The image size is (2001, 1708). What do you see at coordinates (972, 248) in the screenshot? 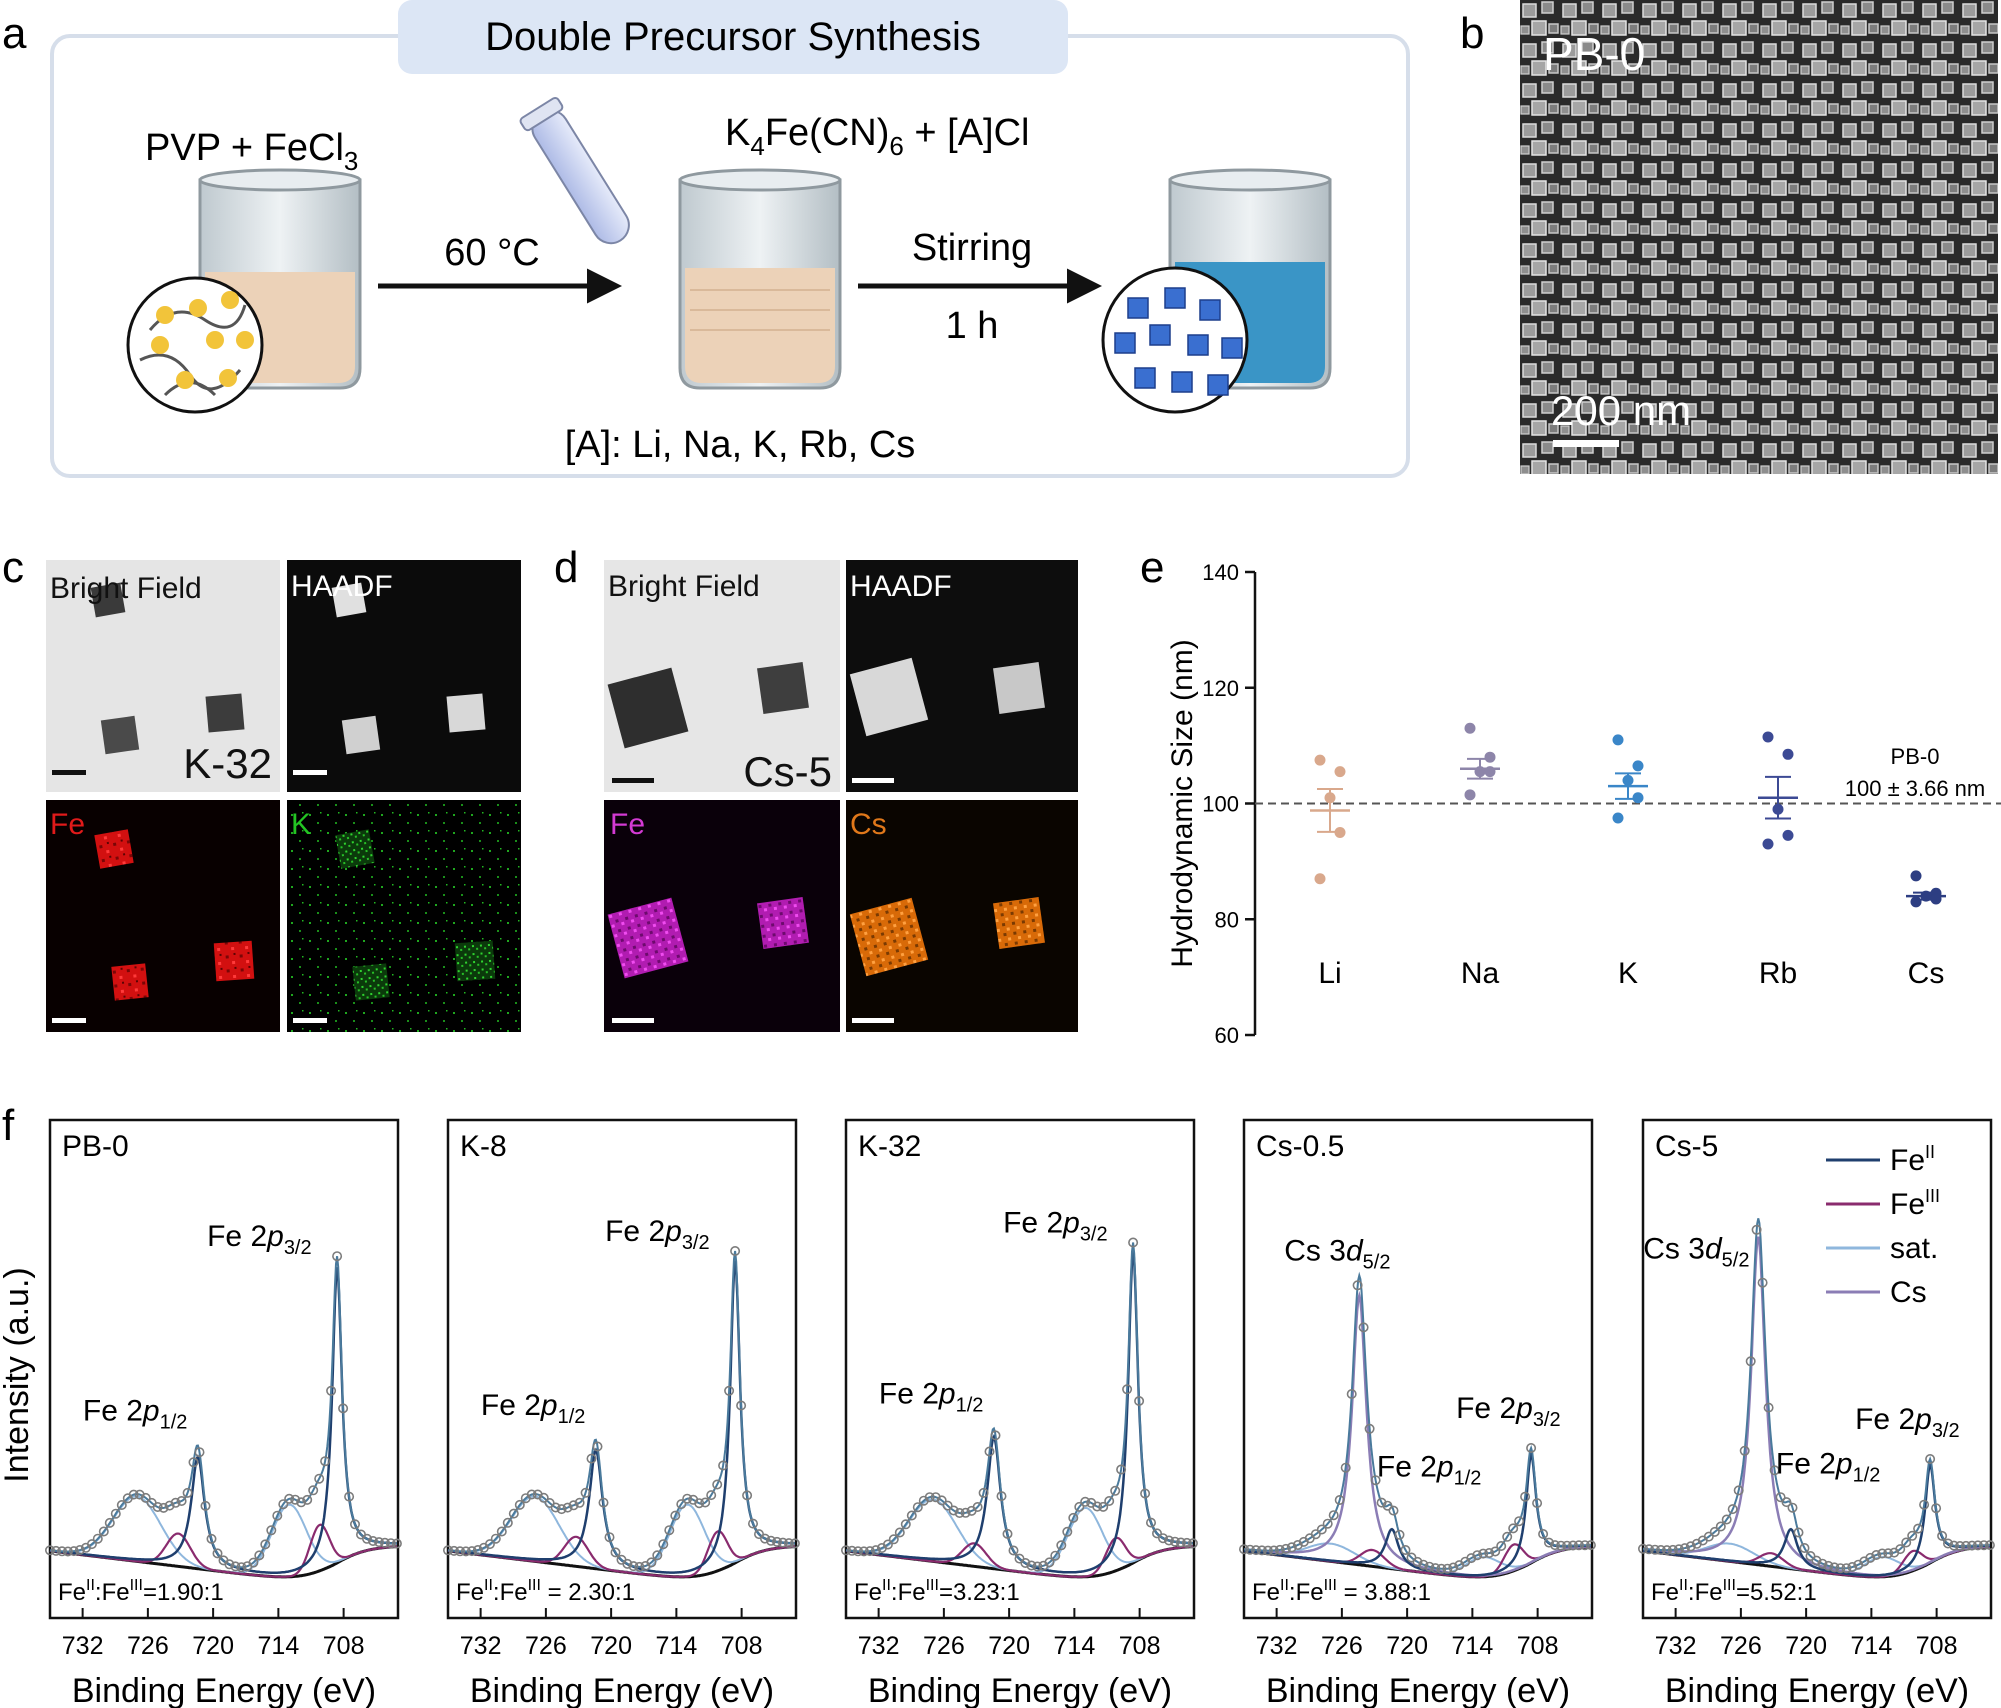
I see `step2-label: Stirring` at bounding box center [972, 248].